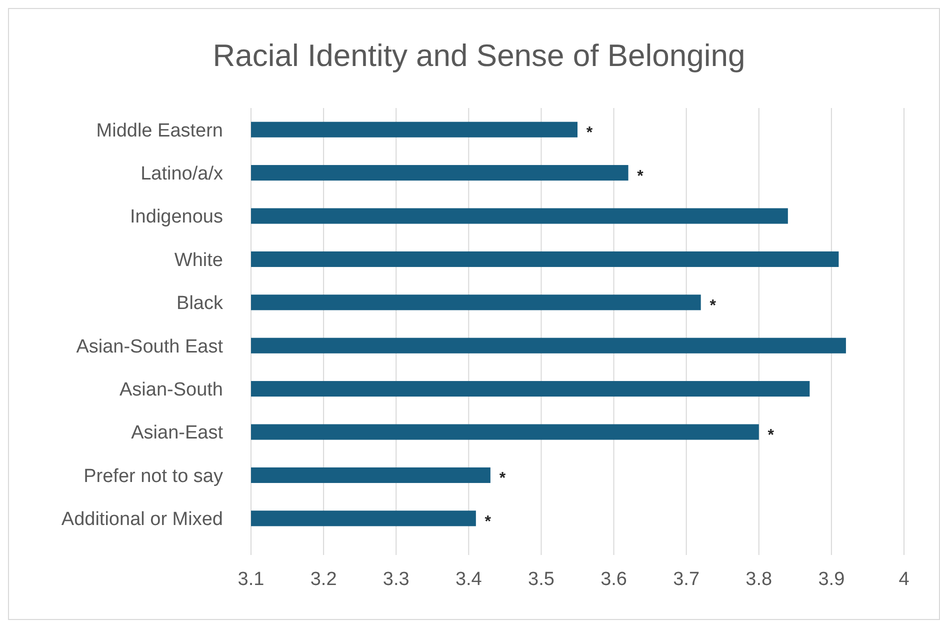 Image resolution: width=940 pixels, height=622 pixels. Describe the element at coordinates (613, 579) in the screenshot. I see `x-tick-label: 3.6` at that location.